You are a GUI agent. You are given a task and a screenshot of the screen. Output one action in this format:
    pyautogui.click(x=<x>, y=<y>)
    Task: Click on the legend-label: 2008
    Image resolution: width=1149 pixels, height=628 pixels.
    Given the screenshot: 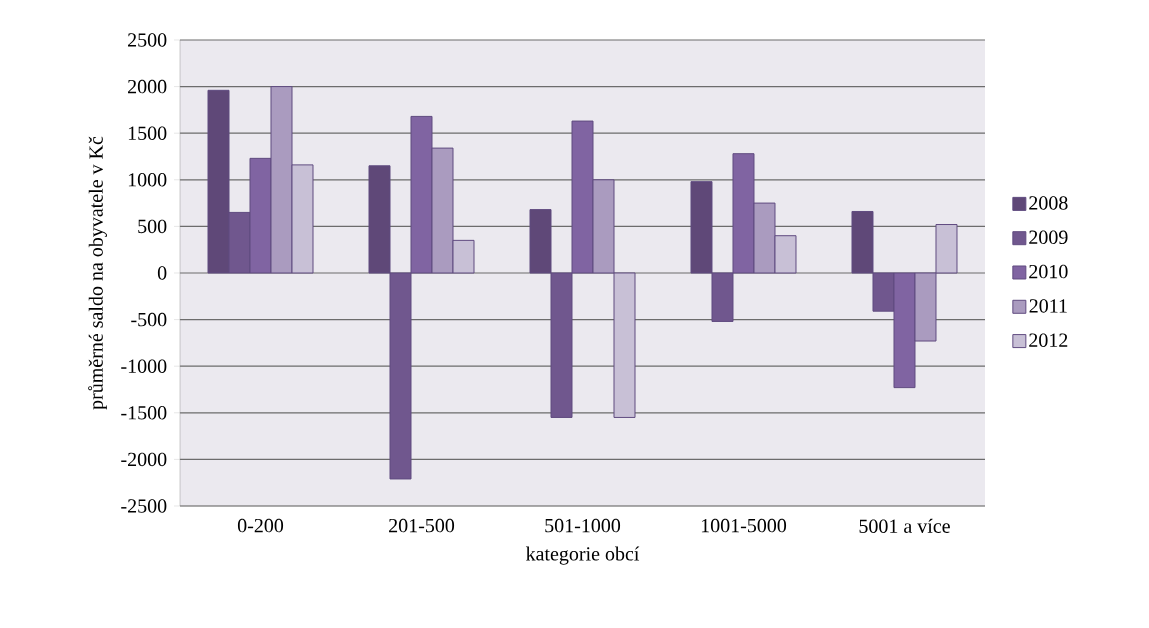 What is the action you would take?
    pyautogui.click(x=1048, y=203)
    